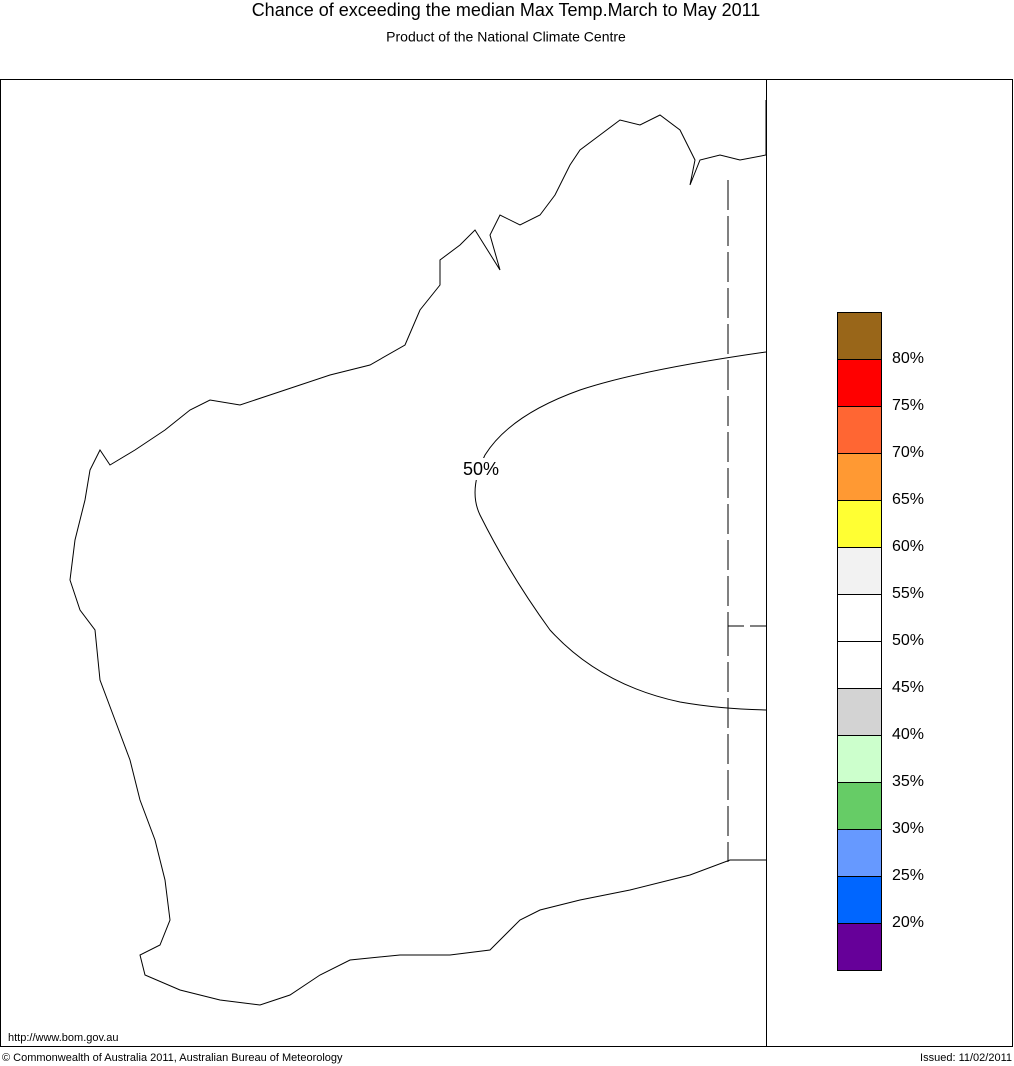 This screenshot has height=1066, width=1014. I want to click on contour-label-bg, so click(481, 469).